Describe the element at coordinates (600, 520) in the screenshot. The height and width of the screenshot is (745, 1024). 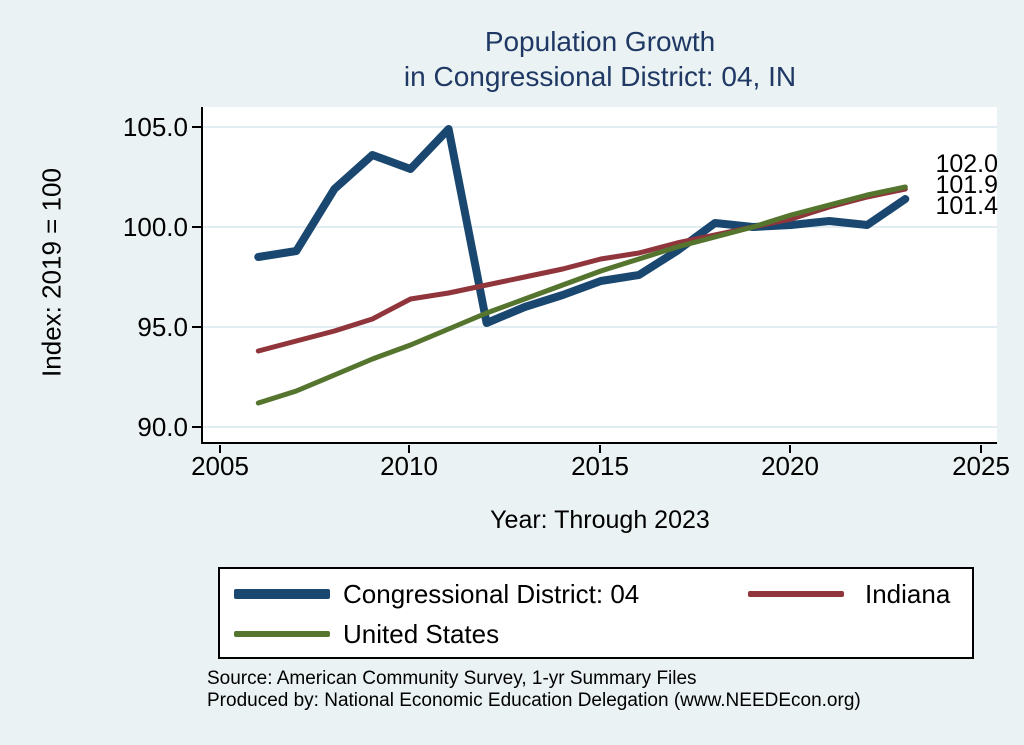
I see `x-axis-title: Year: Through 2023` at that location.